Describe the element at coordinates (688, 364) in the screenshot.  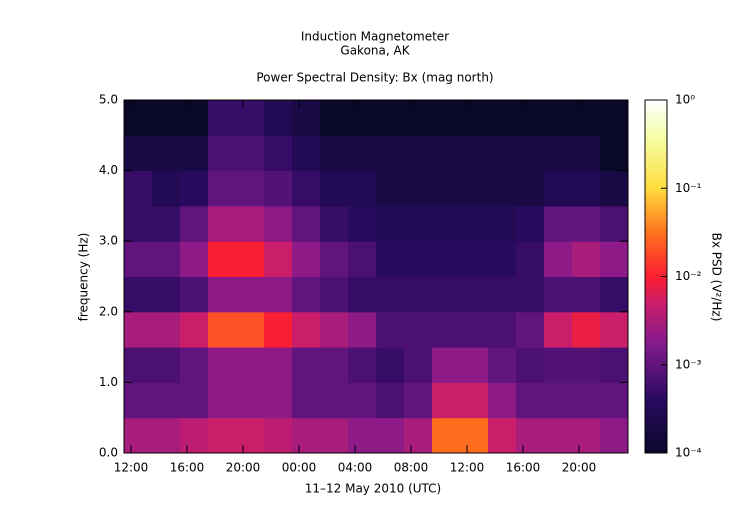
I see `colorbar-tick-label: 10⁻³` at that location.